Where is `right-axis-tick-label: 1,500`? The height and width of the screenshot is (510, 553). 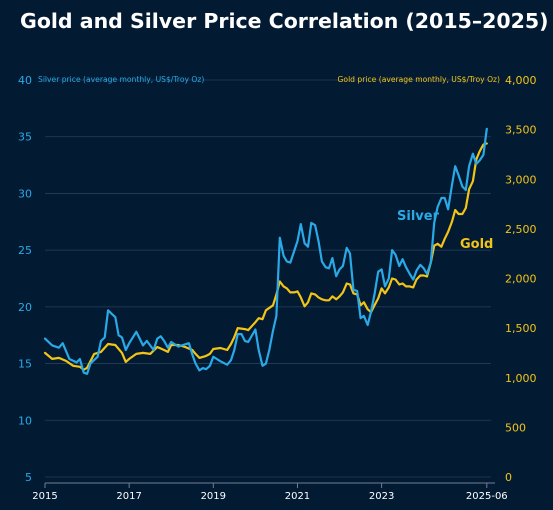 right-axis-tick-label: 1,500 is located at coordinates (521, 328).